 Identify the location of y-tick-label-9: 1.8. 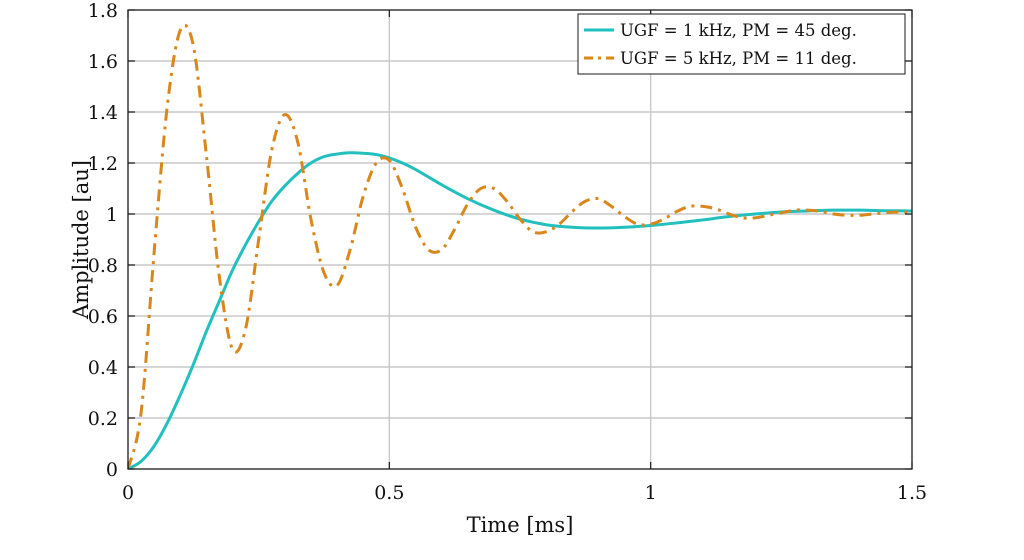
(103, 11).